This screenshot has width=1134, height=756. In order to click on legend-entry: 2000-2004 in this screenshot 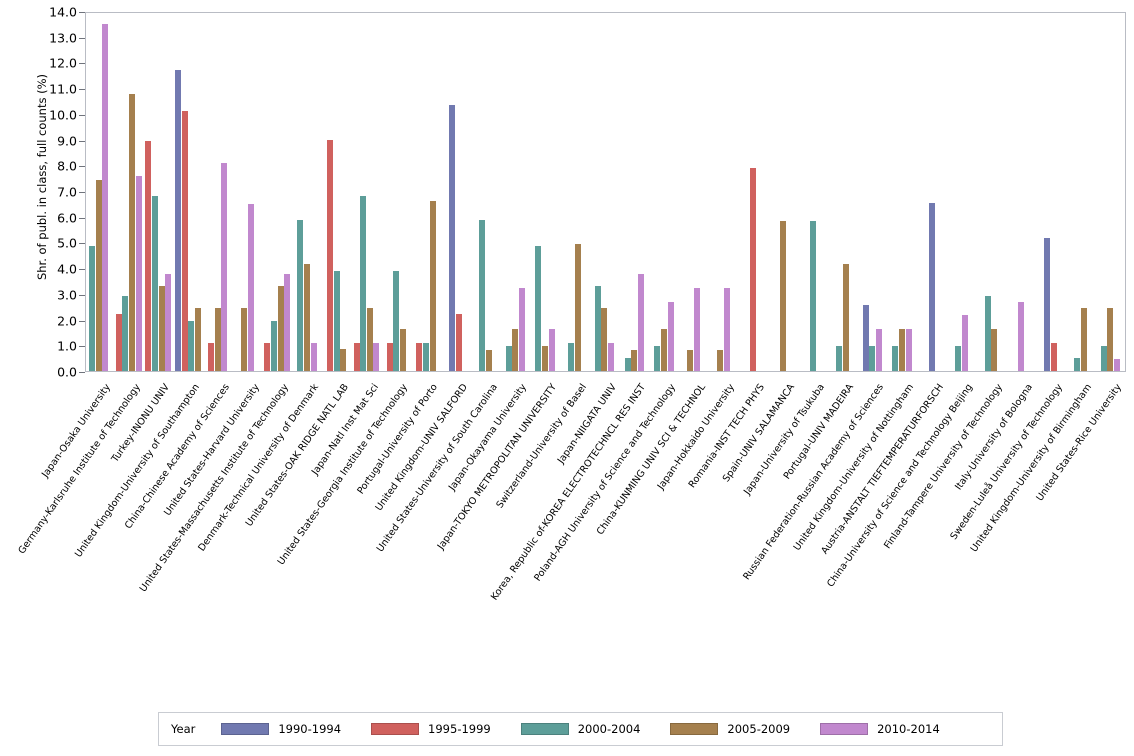, I will do `click(580, 729)`.